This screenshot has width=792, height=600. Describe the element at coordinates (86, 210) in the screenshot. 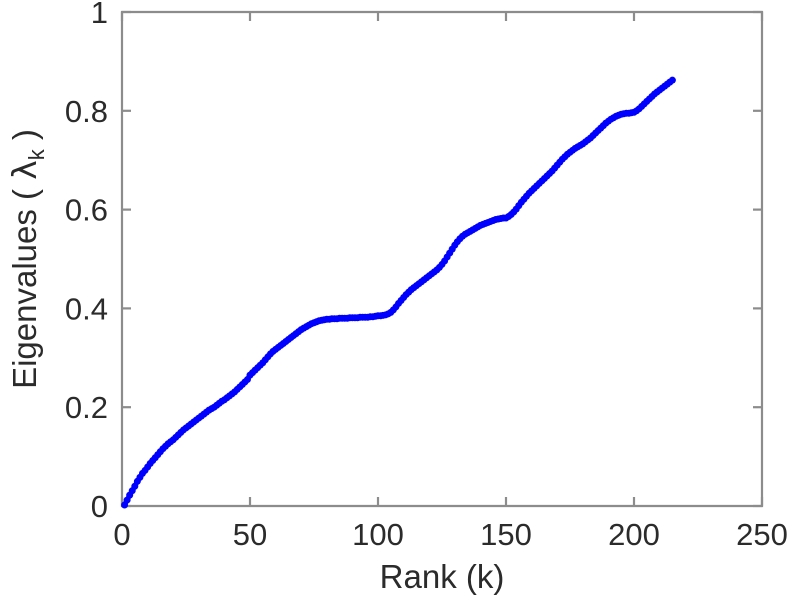

I see `y-tick-label: 0.6` at that location.